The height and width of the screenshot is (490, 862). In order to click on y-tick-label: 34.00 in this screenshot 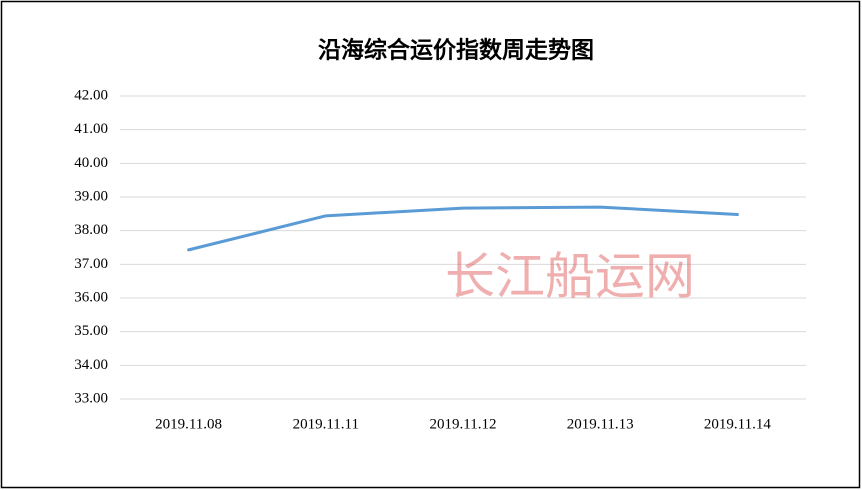, I will do `click(91, 365)`.